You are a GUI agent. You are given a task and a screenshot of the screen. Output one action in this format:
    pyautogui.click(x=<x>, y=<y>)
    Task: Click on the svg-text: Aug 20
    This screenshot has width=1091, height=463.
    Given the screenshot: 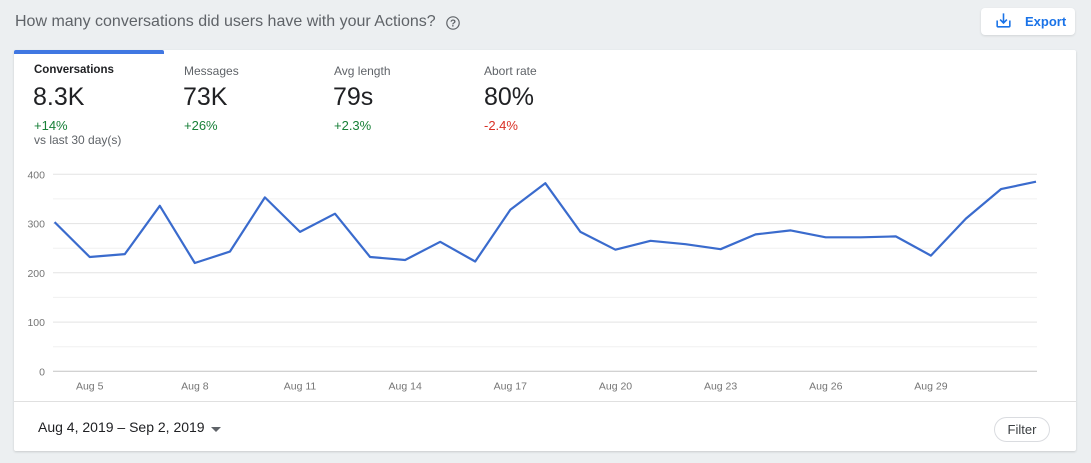 What is the action you would take?
    pyautogui.click(x=615, y=387)
    